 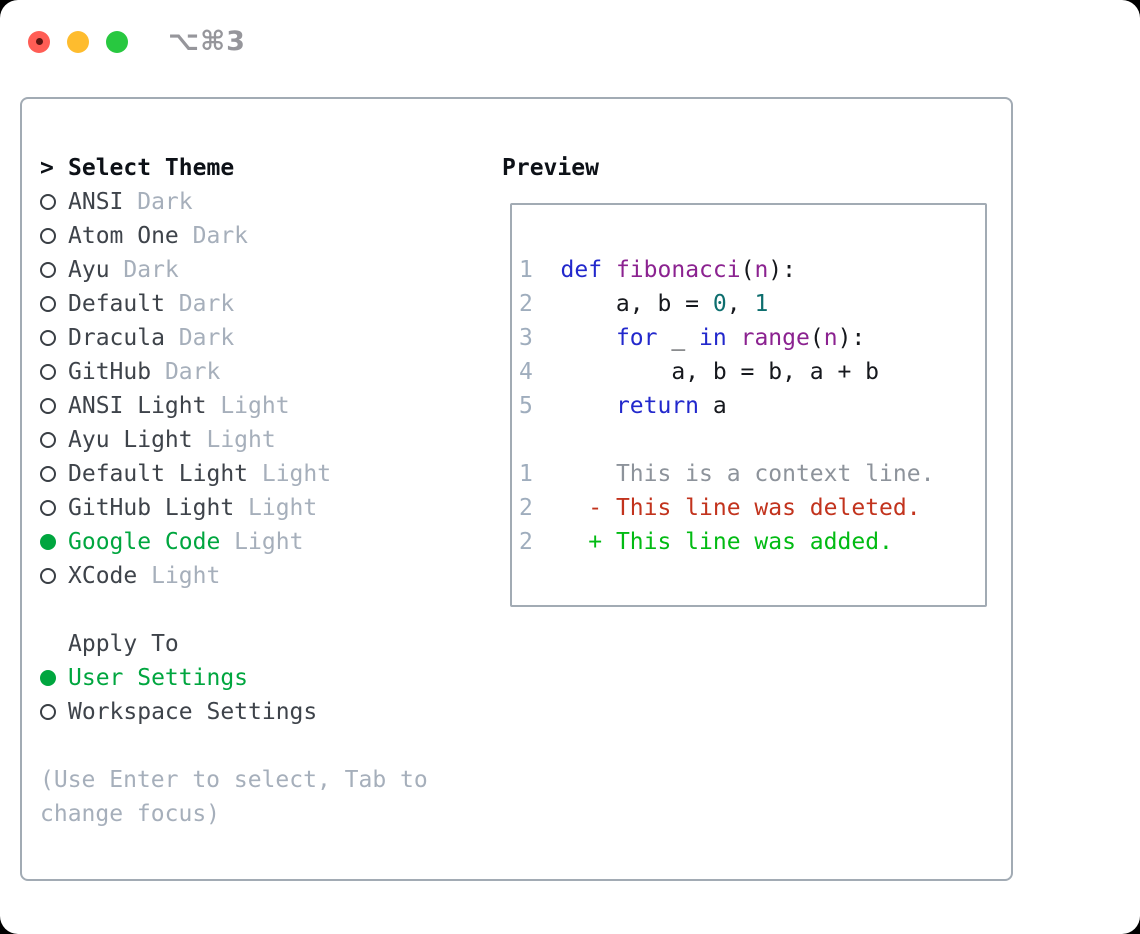 What do you see at coordinates (775, 338) in the screenshot?
I see `token-fn: range` at bounding box center [775, 338].